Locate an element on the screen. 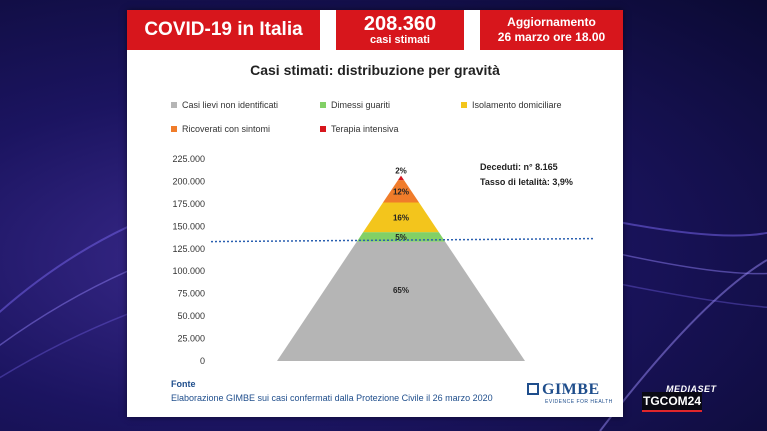 This screenshot has width=767, height=431. legend-label: Dimessi guariti is located at coordinates (361, 105).